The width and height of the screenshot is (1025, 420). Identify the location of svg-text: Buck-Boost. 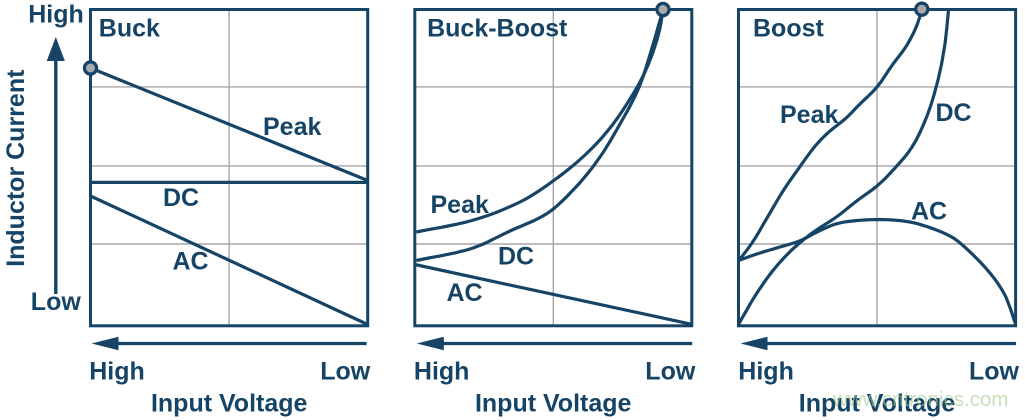
(497, 29).